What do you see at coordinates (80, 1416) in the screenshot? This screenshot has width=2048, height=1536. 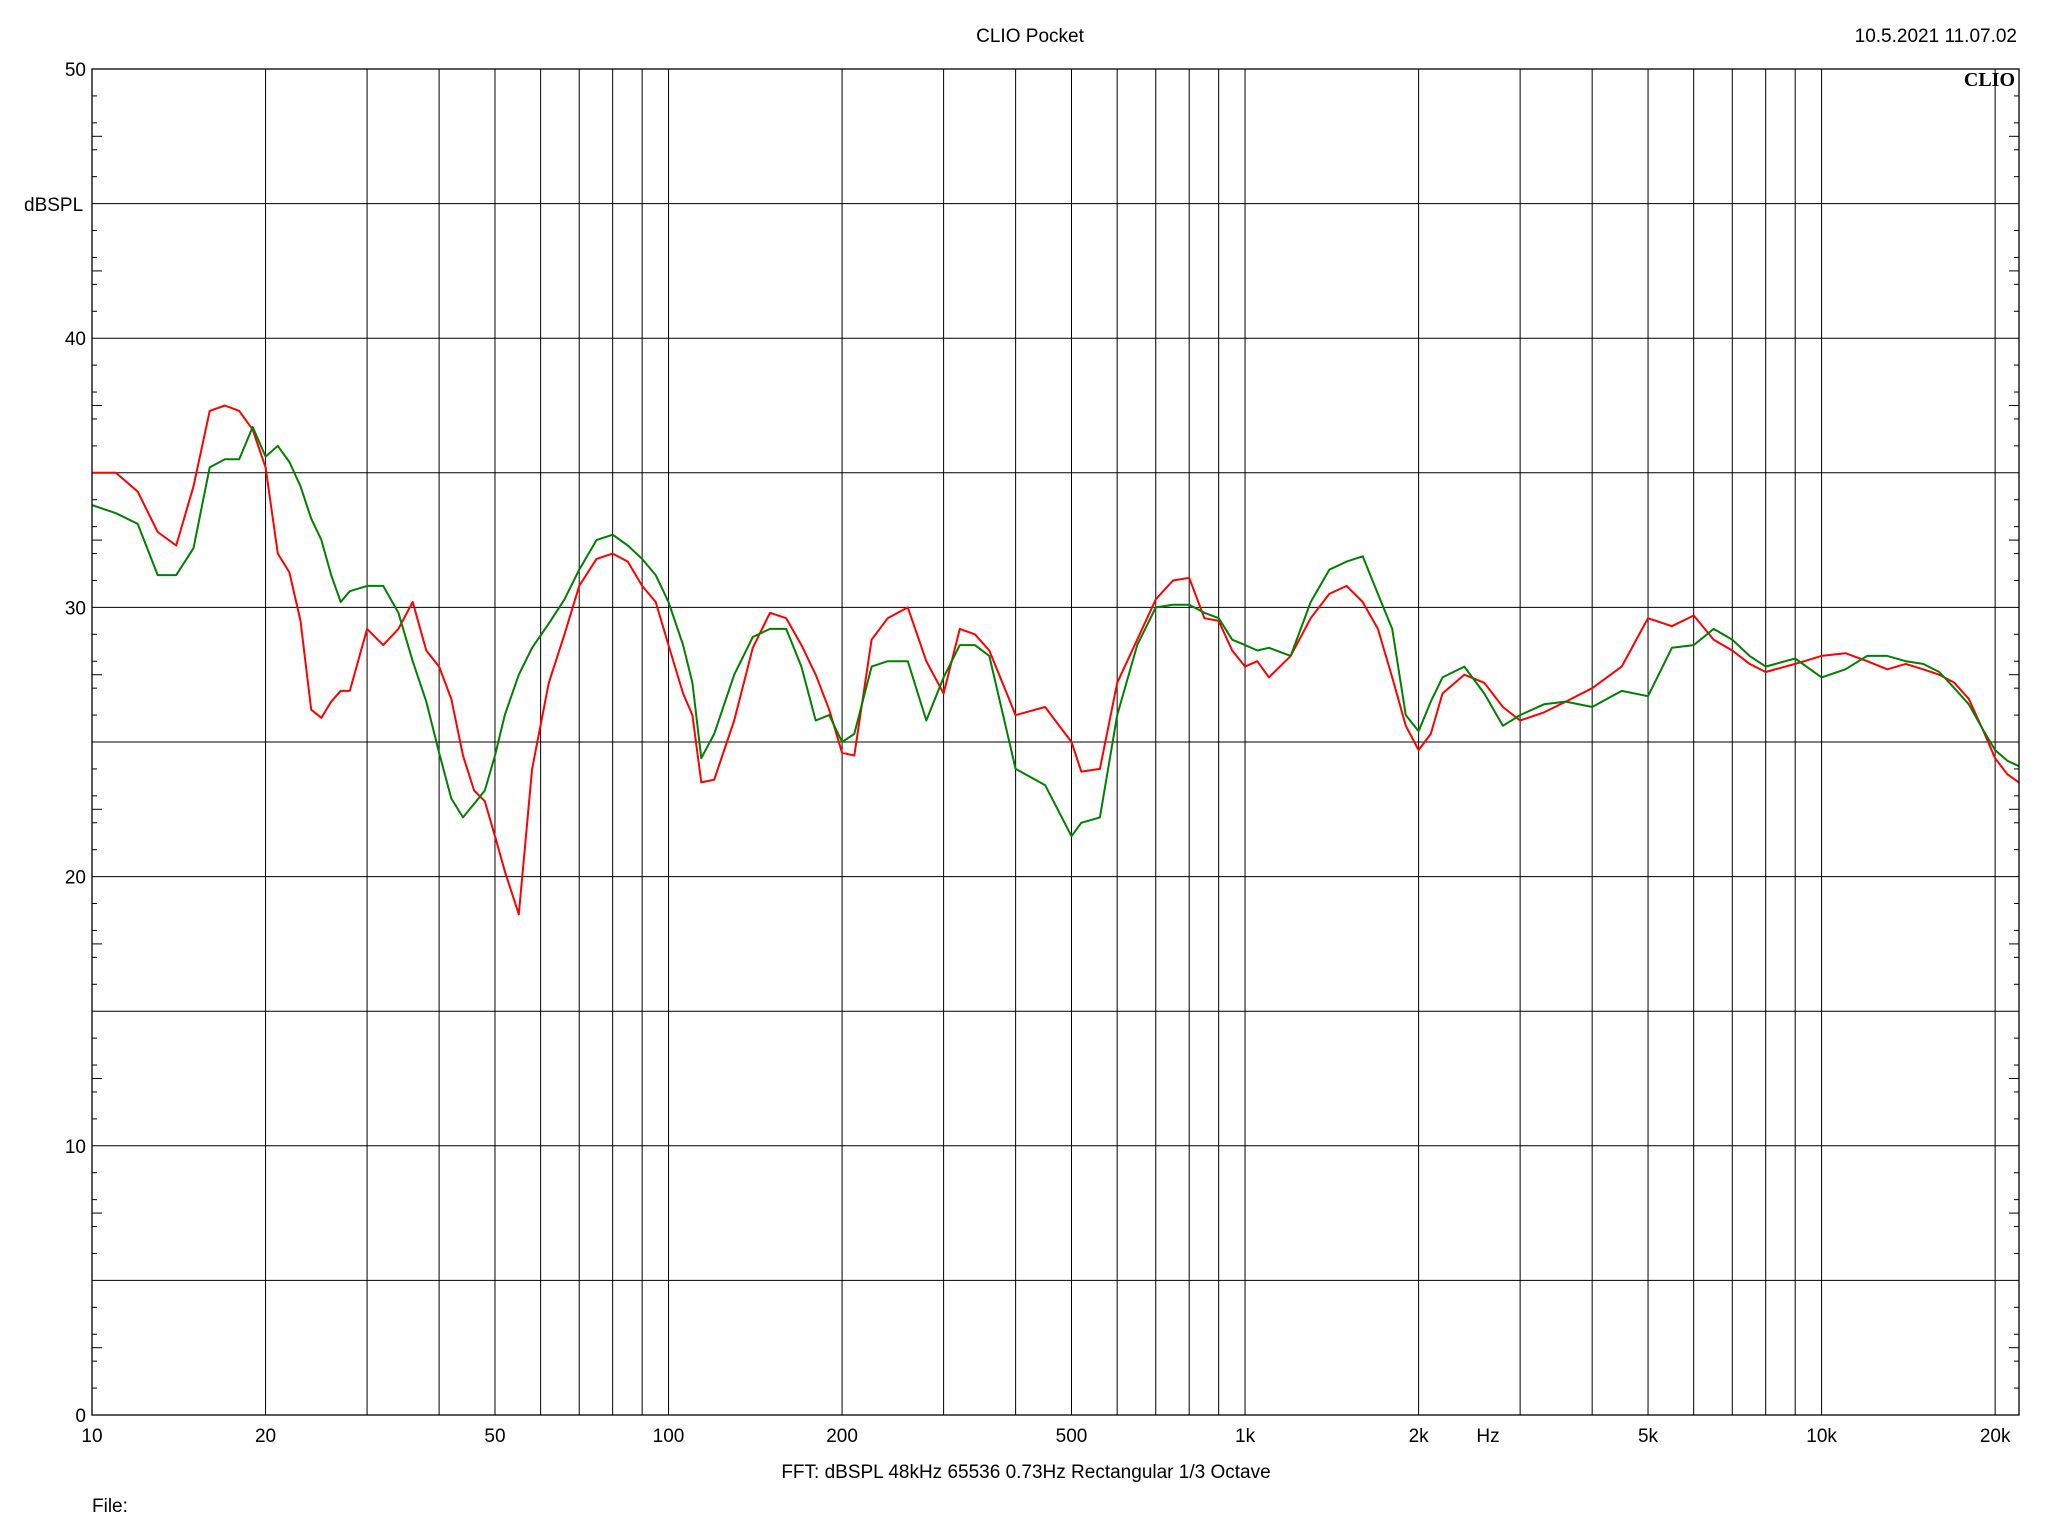 I see `y-tick-label: 0` at bounding box center [80, 1416].